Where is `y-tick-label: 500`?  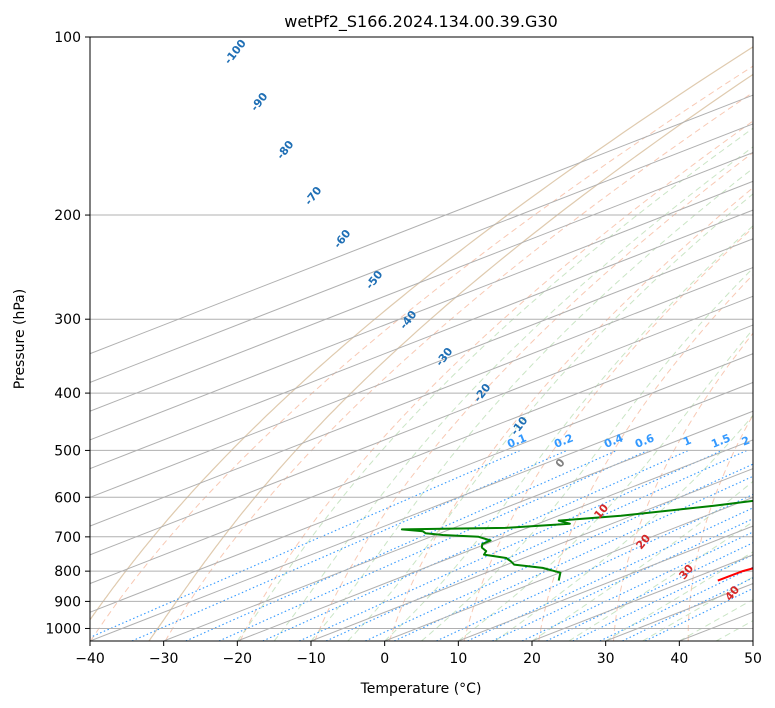
y-tick-label: 500 is located at coordinates (67, 451).